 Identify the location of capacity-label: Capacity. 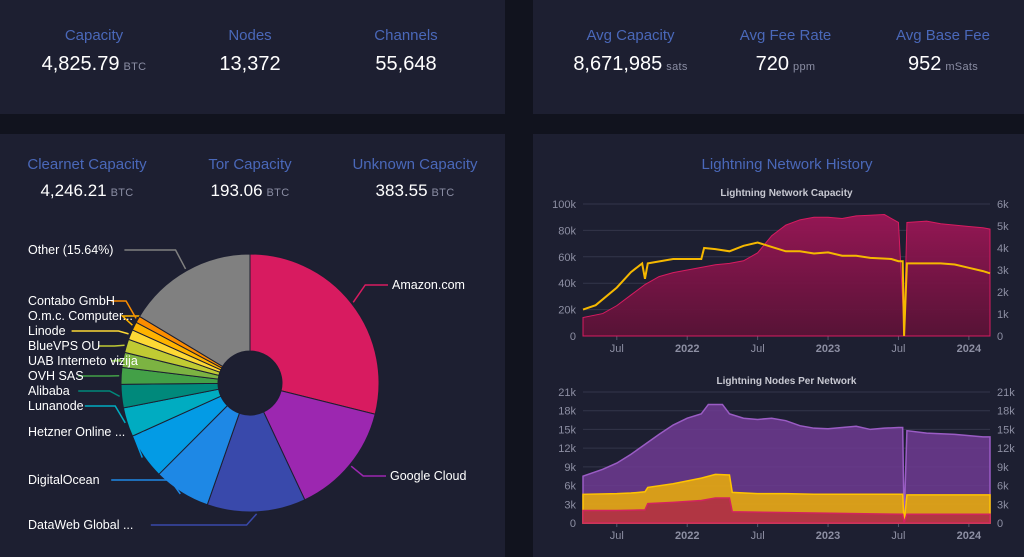
(94, 35).